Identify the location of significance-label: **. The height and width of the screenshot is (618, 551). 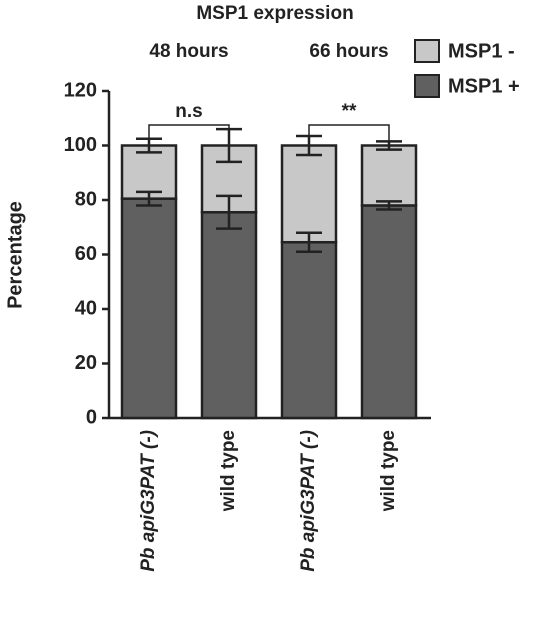
(349, 111).